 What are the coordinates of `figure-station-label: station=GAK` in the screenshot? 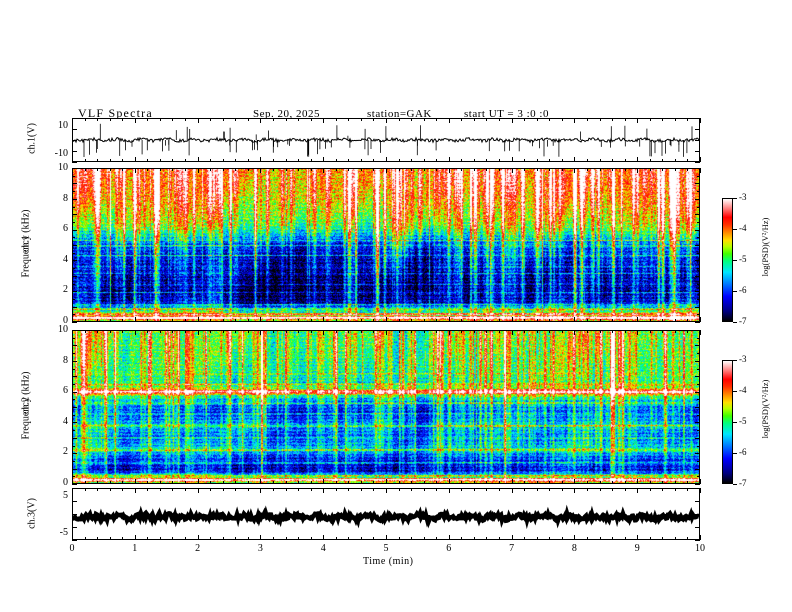 It's located at (399, 114).